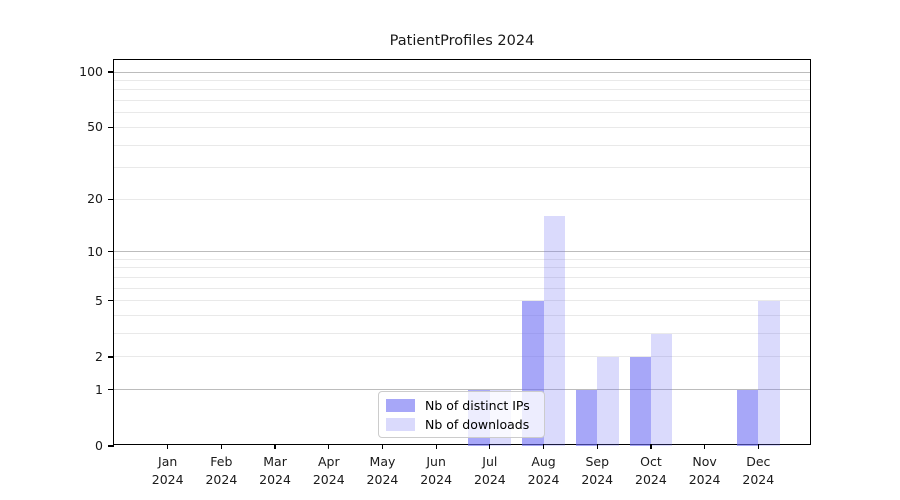 This screenshot has width=900, height=500. Describe the element at coordinates (99, 445) in the screenshot. I see `y-tick-label: 0` at that location.